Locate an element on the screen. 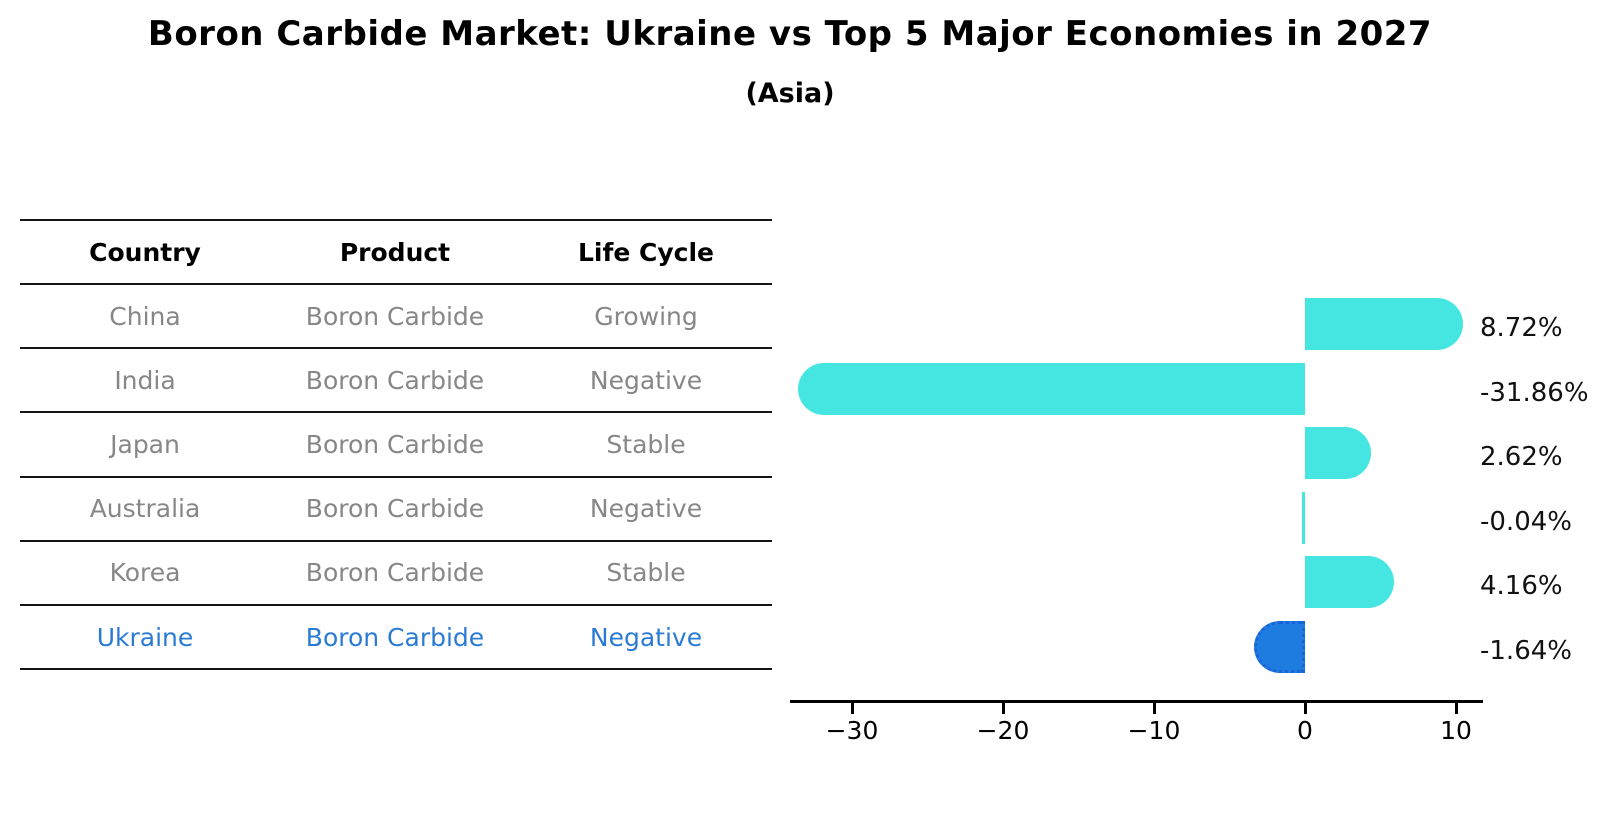 This screenshot has width=1614, height=823. x-axis-tick-label: 0 is located at coordinates (1305, 730).